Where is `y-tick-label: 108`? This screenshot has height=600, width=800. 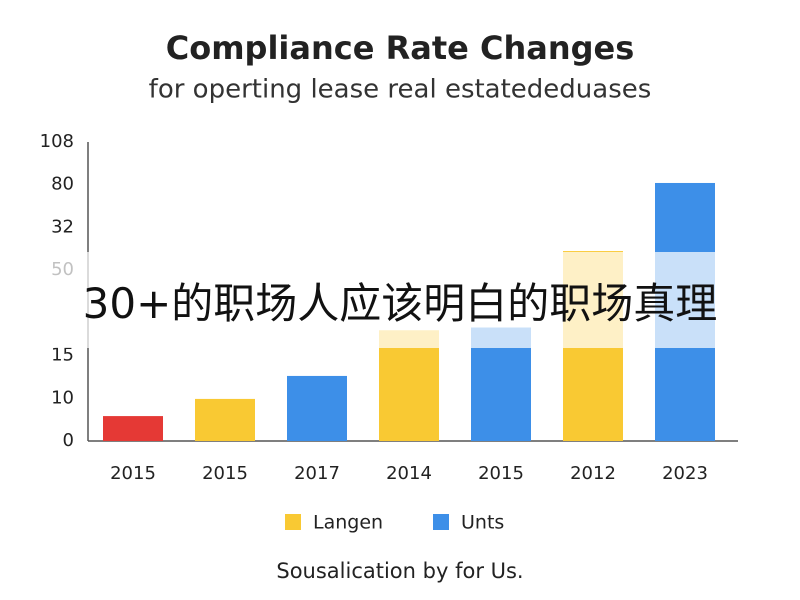 y-tick-label: 108 is located at coordinates (57, 141).